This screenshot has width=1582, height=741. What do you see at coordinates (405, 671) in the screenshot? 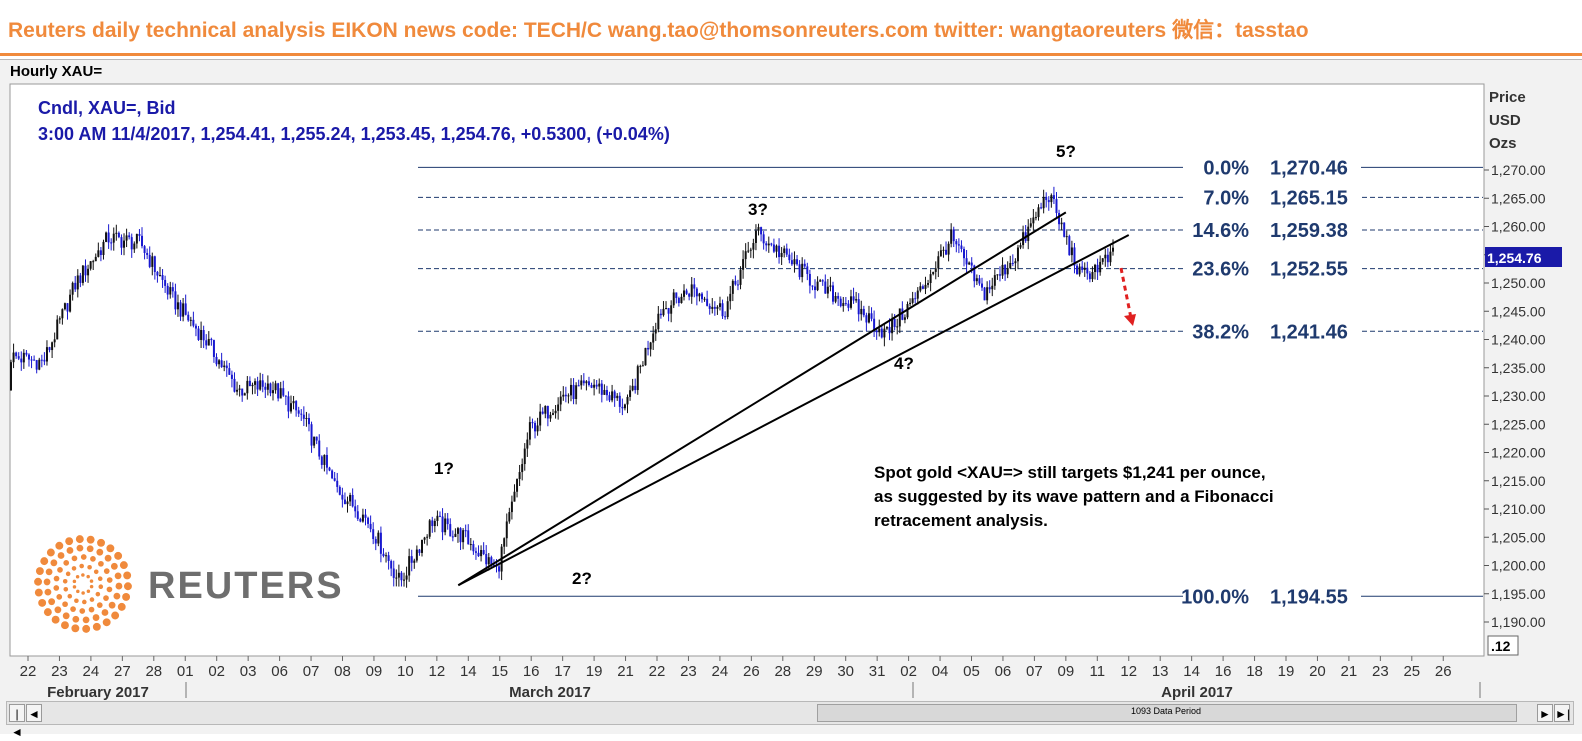
I see `date-tick-label: 10` at bounding box center [405, 671].